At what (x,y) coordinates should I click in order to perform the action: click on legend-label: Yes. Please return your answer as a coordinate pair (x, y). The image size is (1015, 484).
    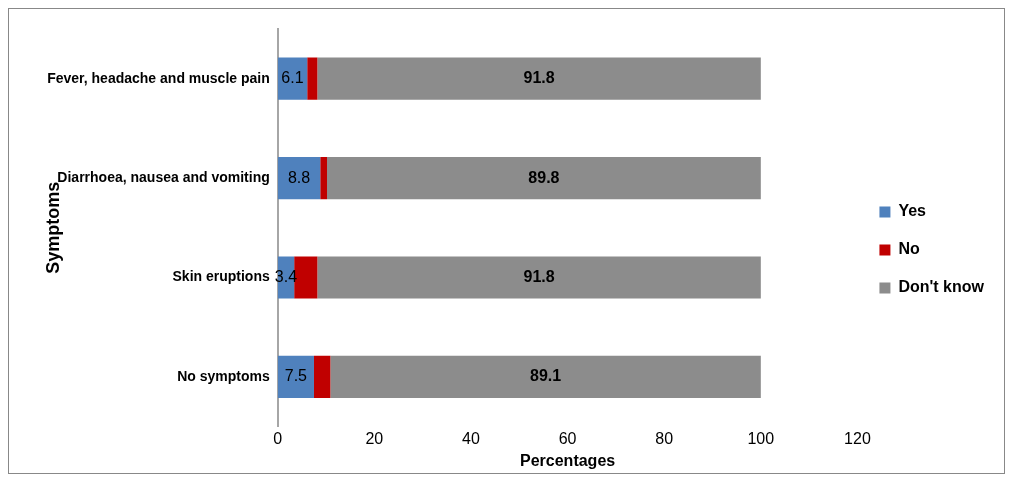
    Looking at the image, I should click on (912, 211).